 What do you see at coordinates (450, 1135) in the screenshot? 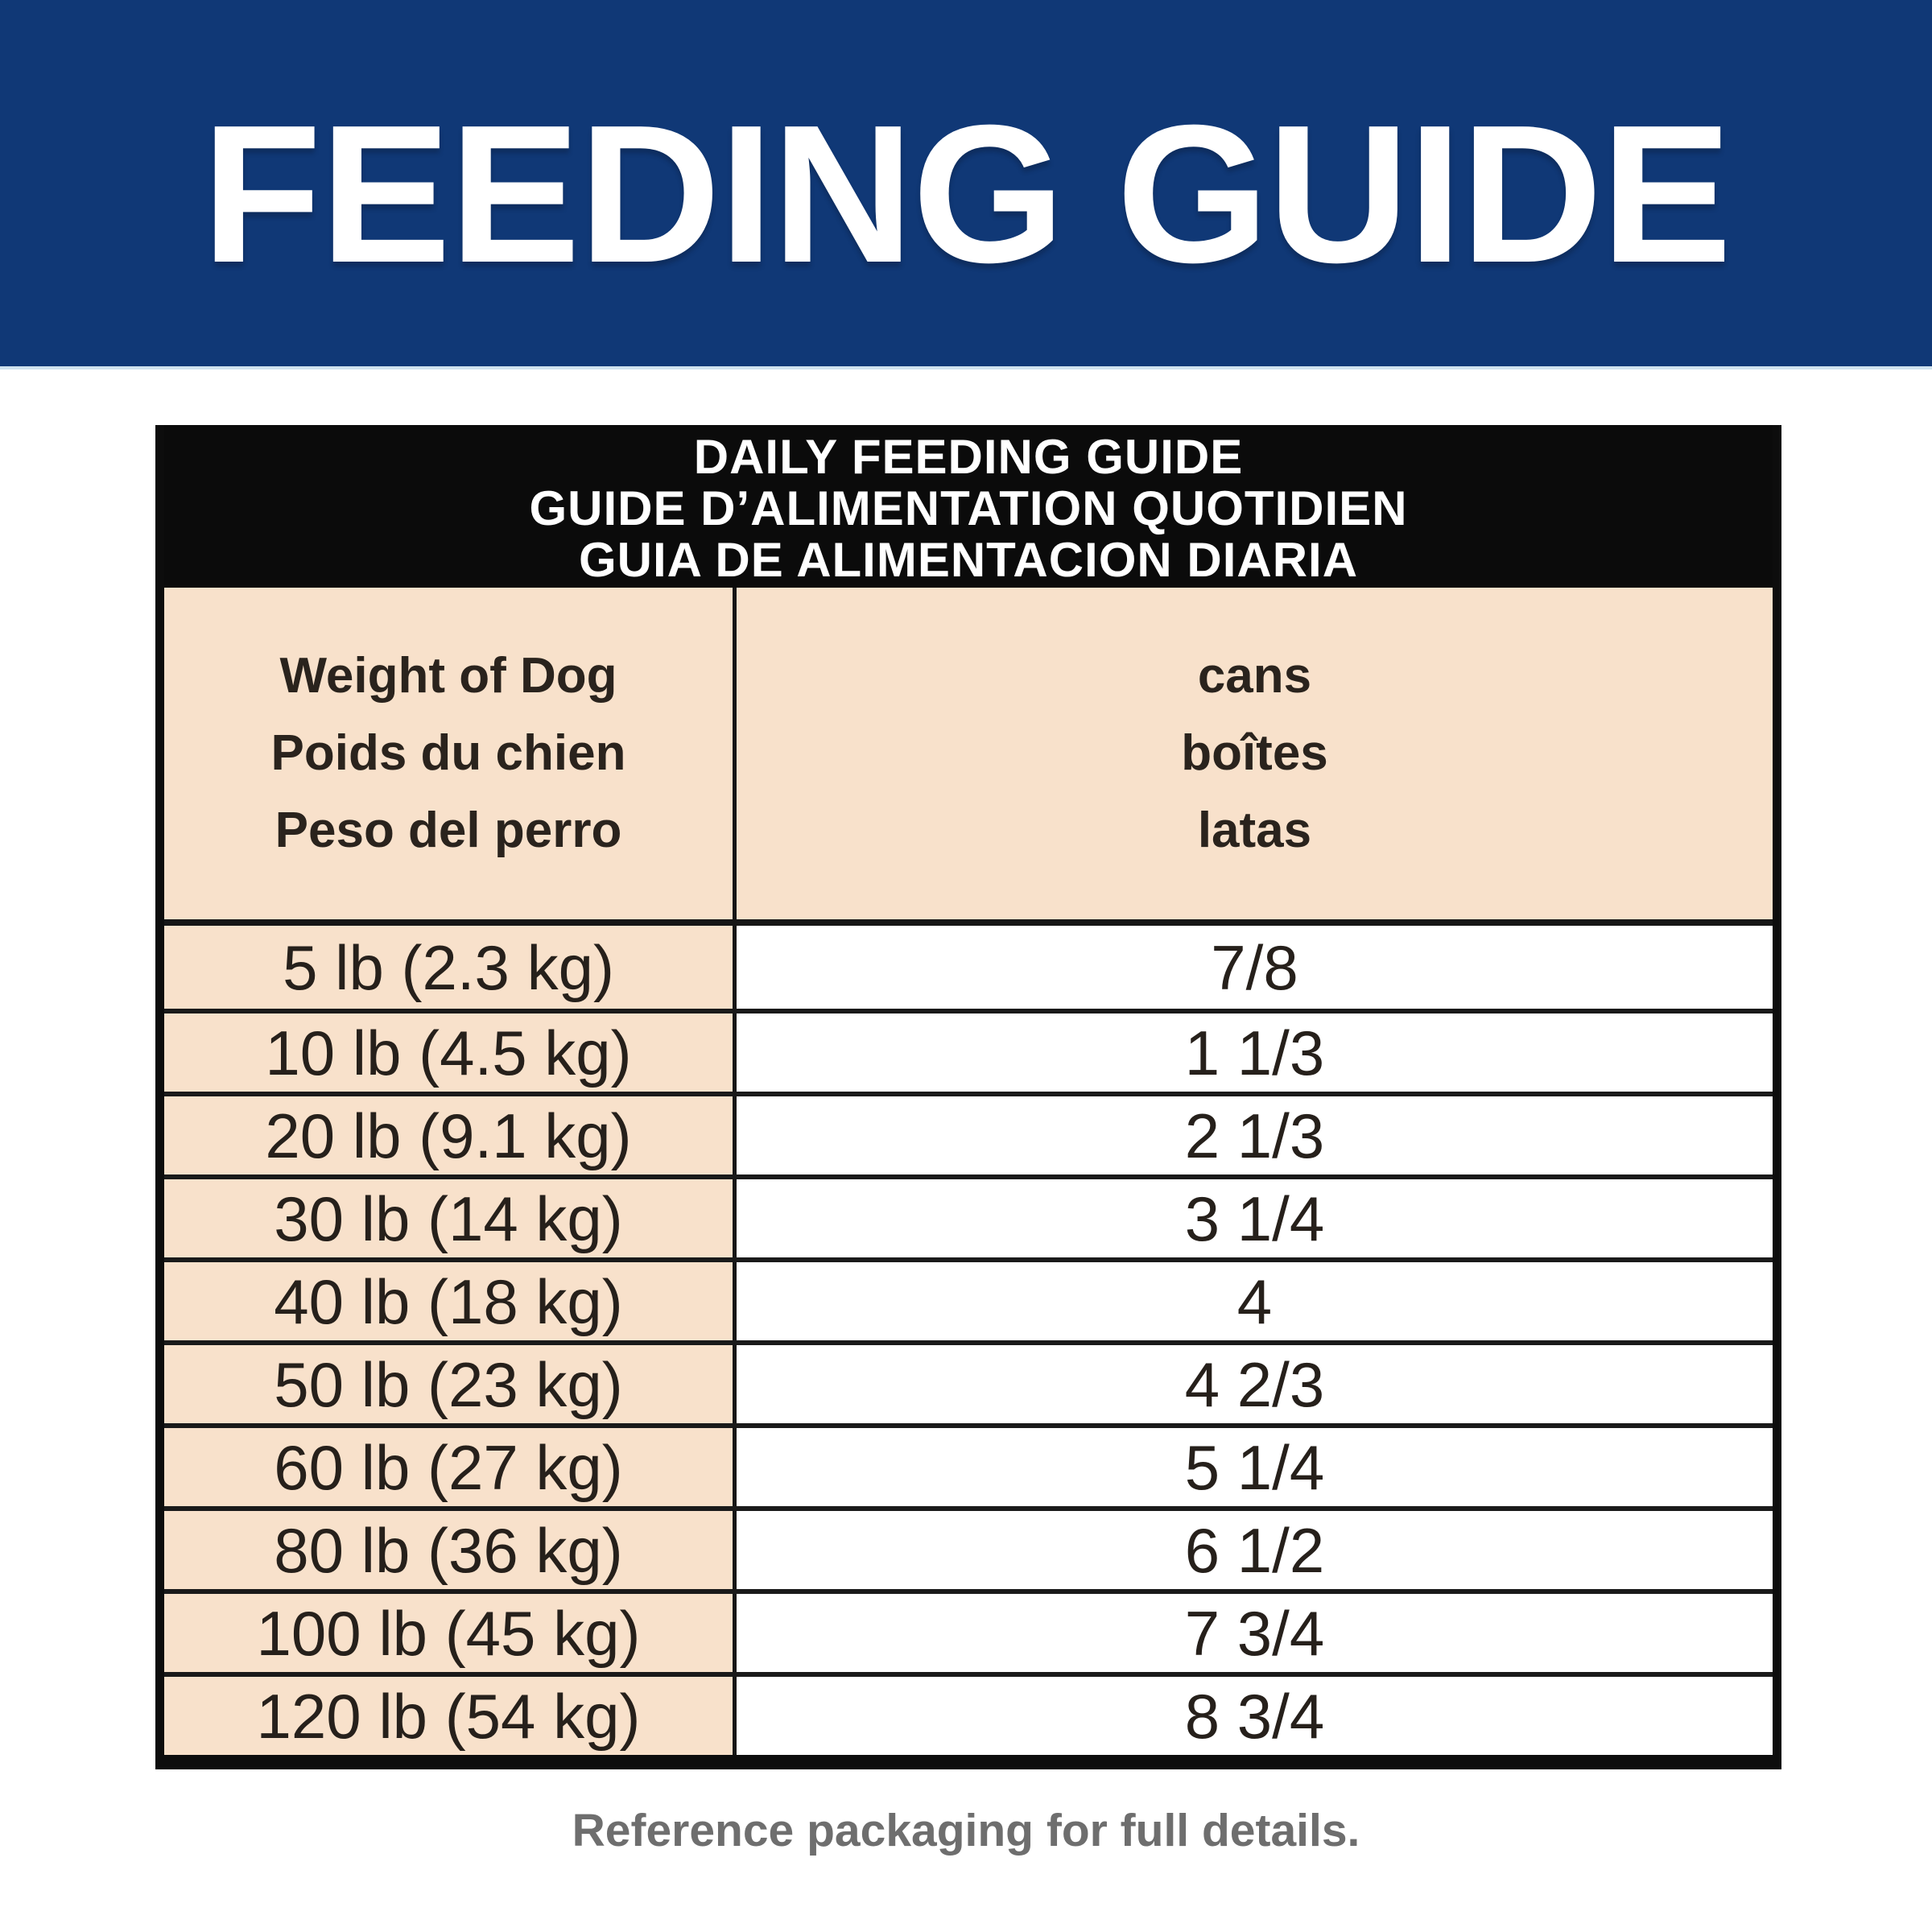
I see `weight-cell: 20 lb (9.1 kg)` at bounding box center [450, 1135].